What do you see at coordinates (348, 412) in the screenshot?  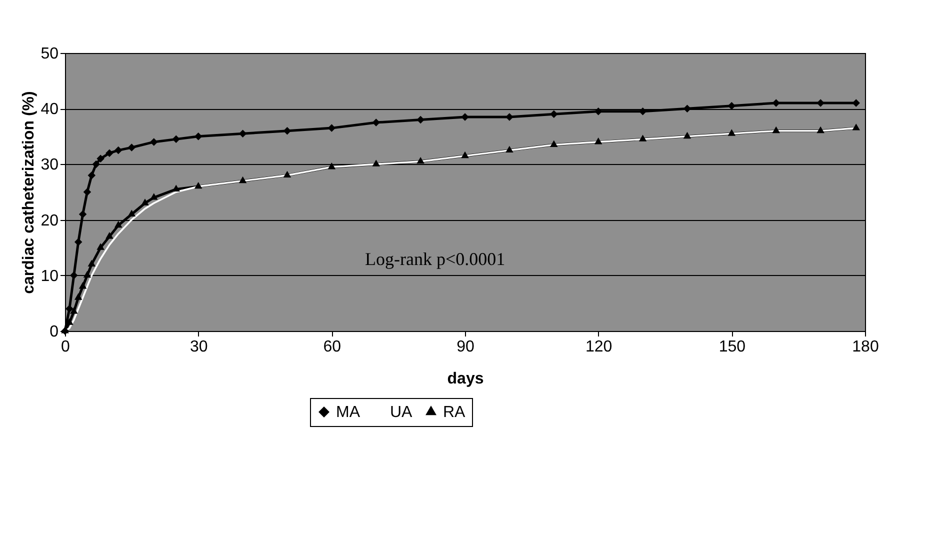 I see `legend-label: MA` at bounding box center [348, 412].